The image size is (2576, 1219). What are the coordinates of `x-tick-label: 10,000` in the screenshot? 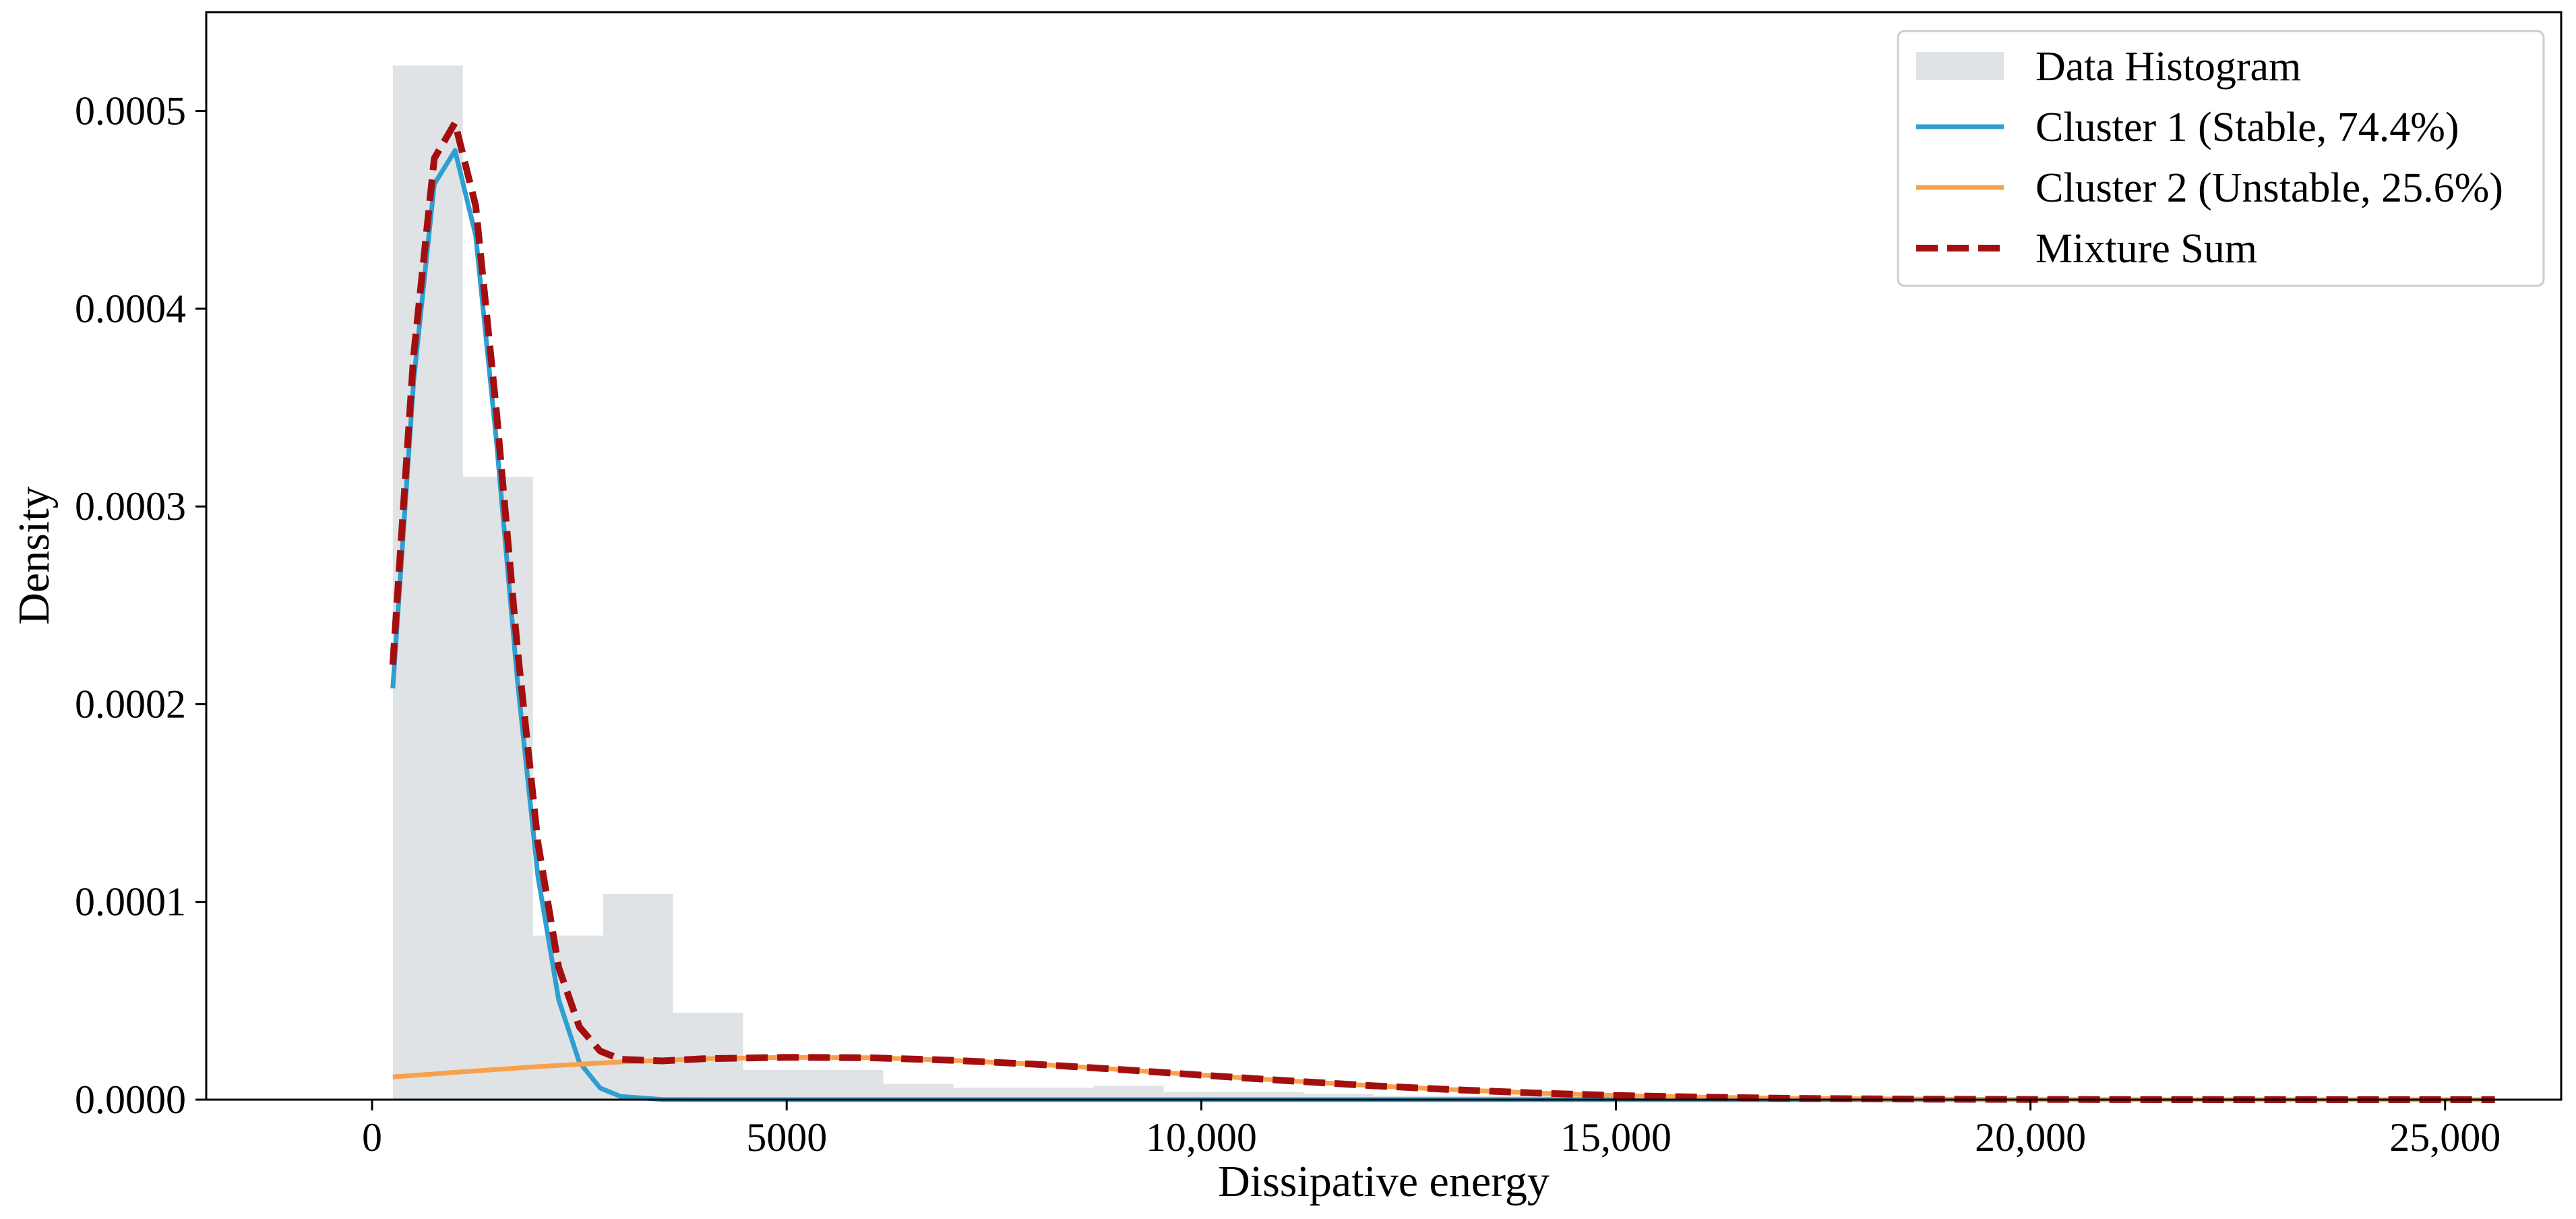 It's located at (1201, 1137).